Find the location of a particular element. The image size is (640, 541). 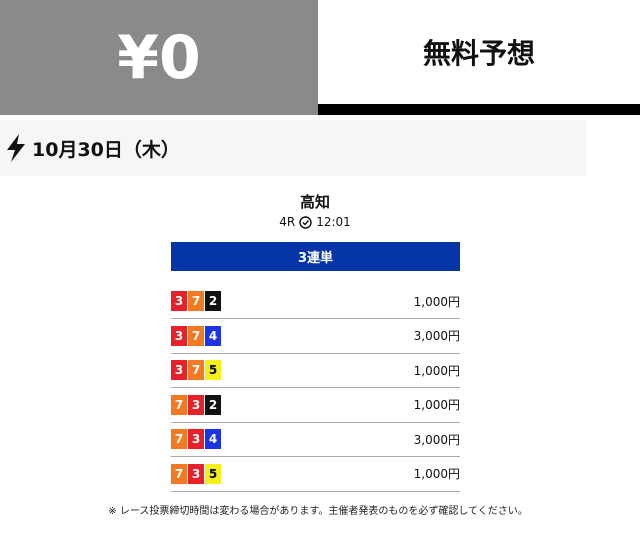

tab-label: 無料予想 is located at coordinates (478, 53).